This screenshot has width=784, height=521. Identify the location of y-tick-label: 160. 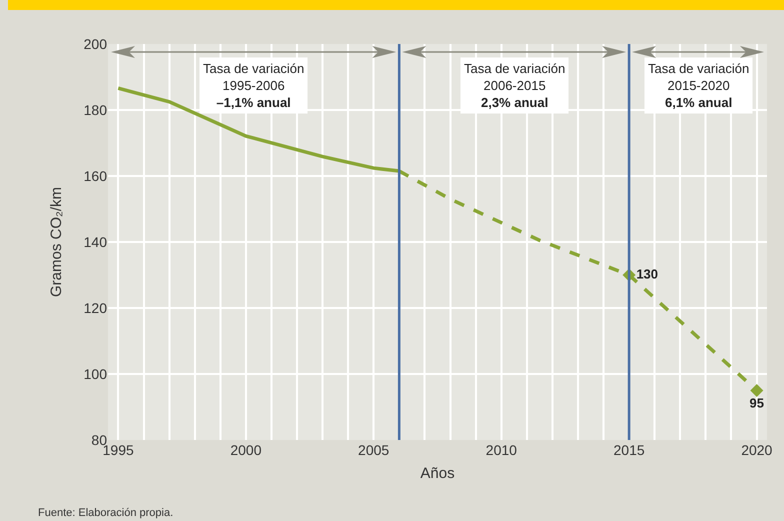
(96, 176).